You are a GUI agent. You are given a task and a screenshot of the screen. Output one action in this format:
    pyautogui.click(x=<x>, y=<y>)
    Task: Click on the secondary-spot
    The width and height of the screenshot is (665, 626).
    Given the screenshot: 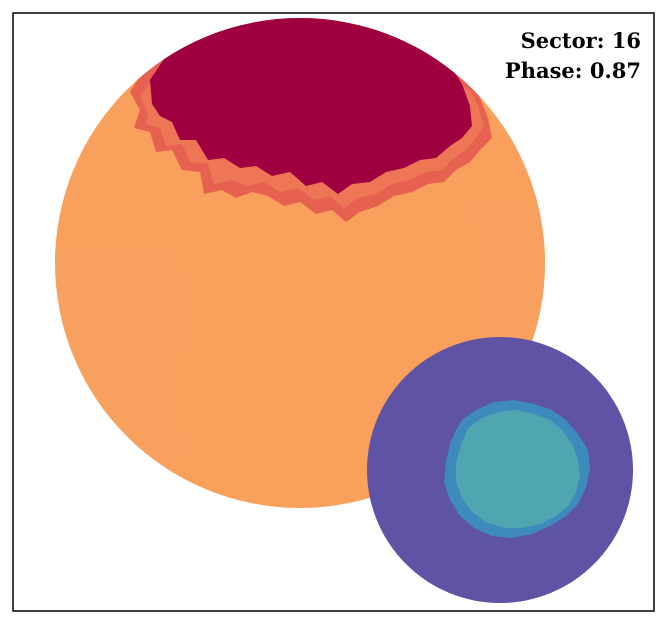 What is the action you would take?
    pyautogui.click(x=518, y=469)
    